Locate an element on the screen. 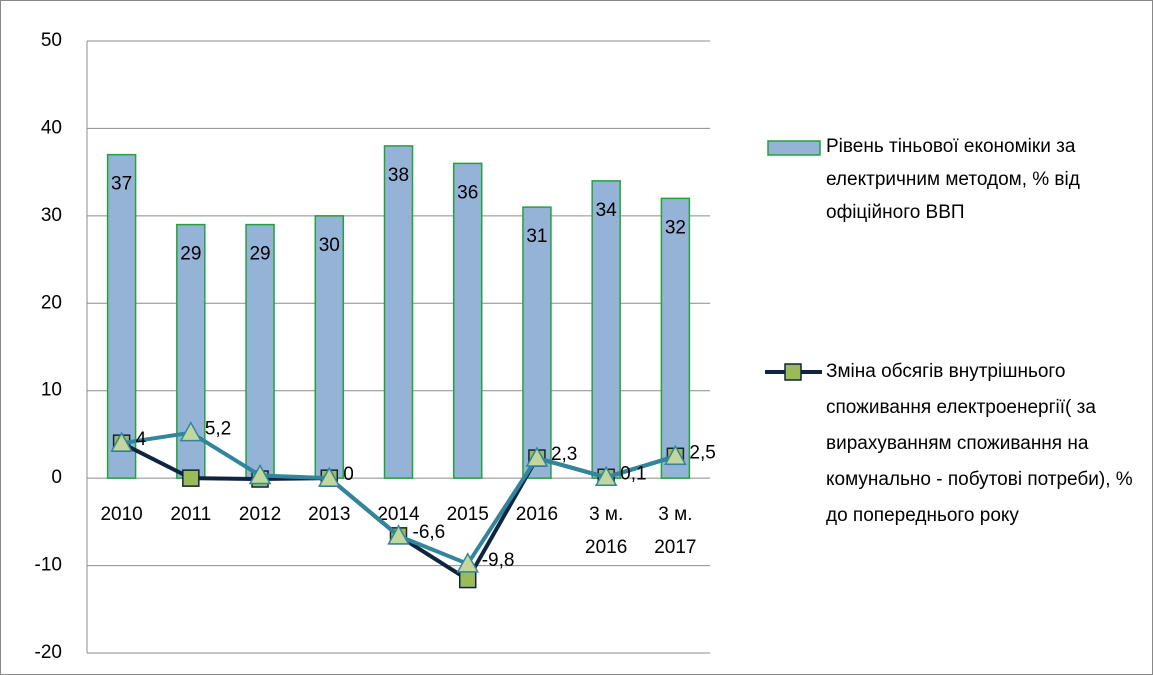 This screenshot has width=1153, height=675. x-tick-label: 2010 is located at coordinates (121, 514).